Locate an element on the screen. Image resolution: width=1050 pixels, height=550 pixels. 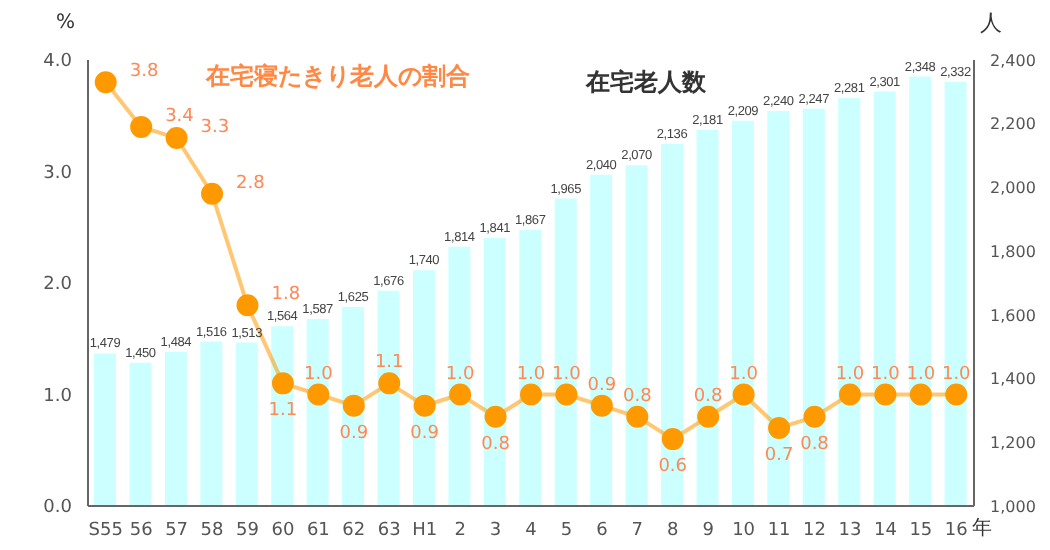
x-tick-label: 16 is located at coordinates (956, 530).